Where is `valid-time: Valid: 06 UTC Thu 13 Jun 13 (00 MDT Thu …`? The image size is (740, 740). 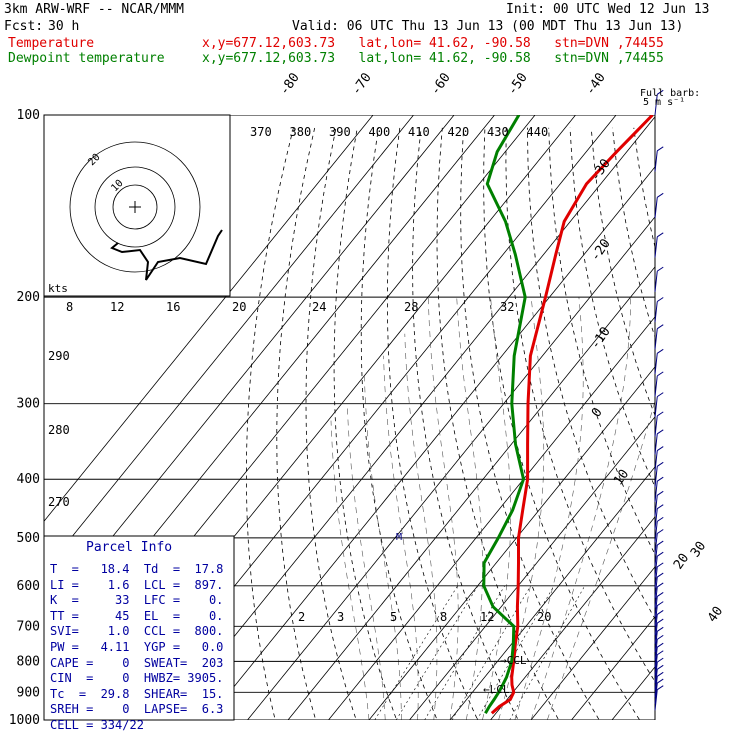 valid-time: Valid: 06 UTC Thu 13 Jun 13 (00 MDT Thu … is located at coordinates (488, 26).